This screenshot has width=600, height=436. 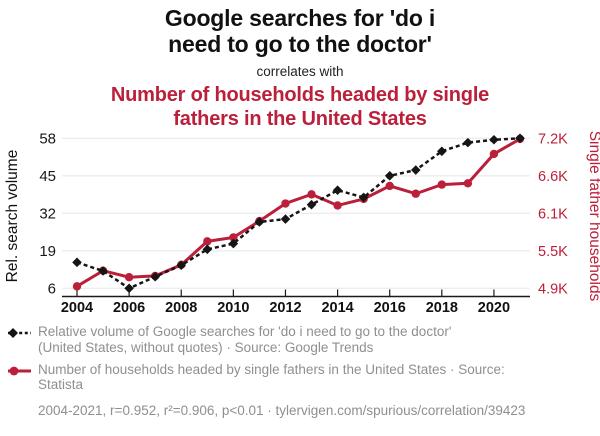 I want to click on right-tick-label: 5.5K, so click(x=553, y=252).